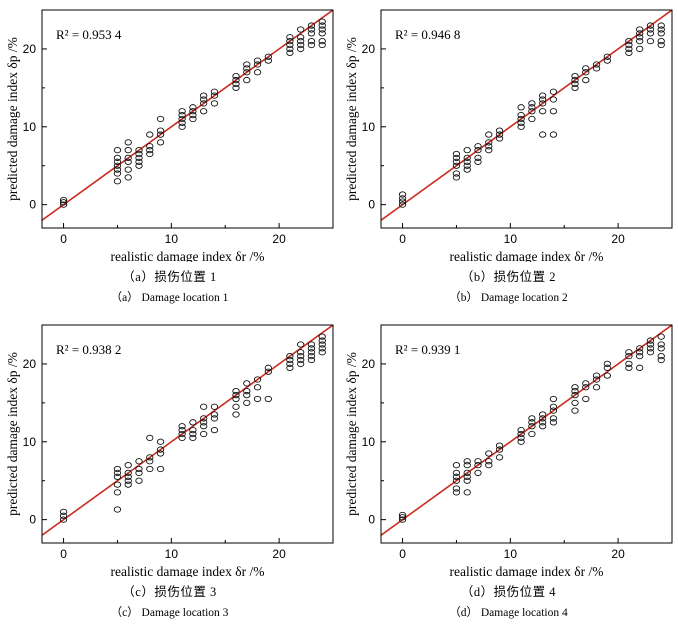  Describe the element at coordinates (618, 554) in the screenshot. I see `x-tick-label: 20` at that location.